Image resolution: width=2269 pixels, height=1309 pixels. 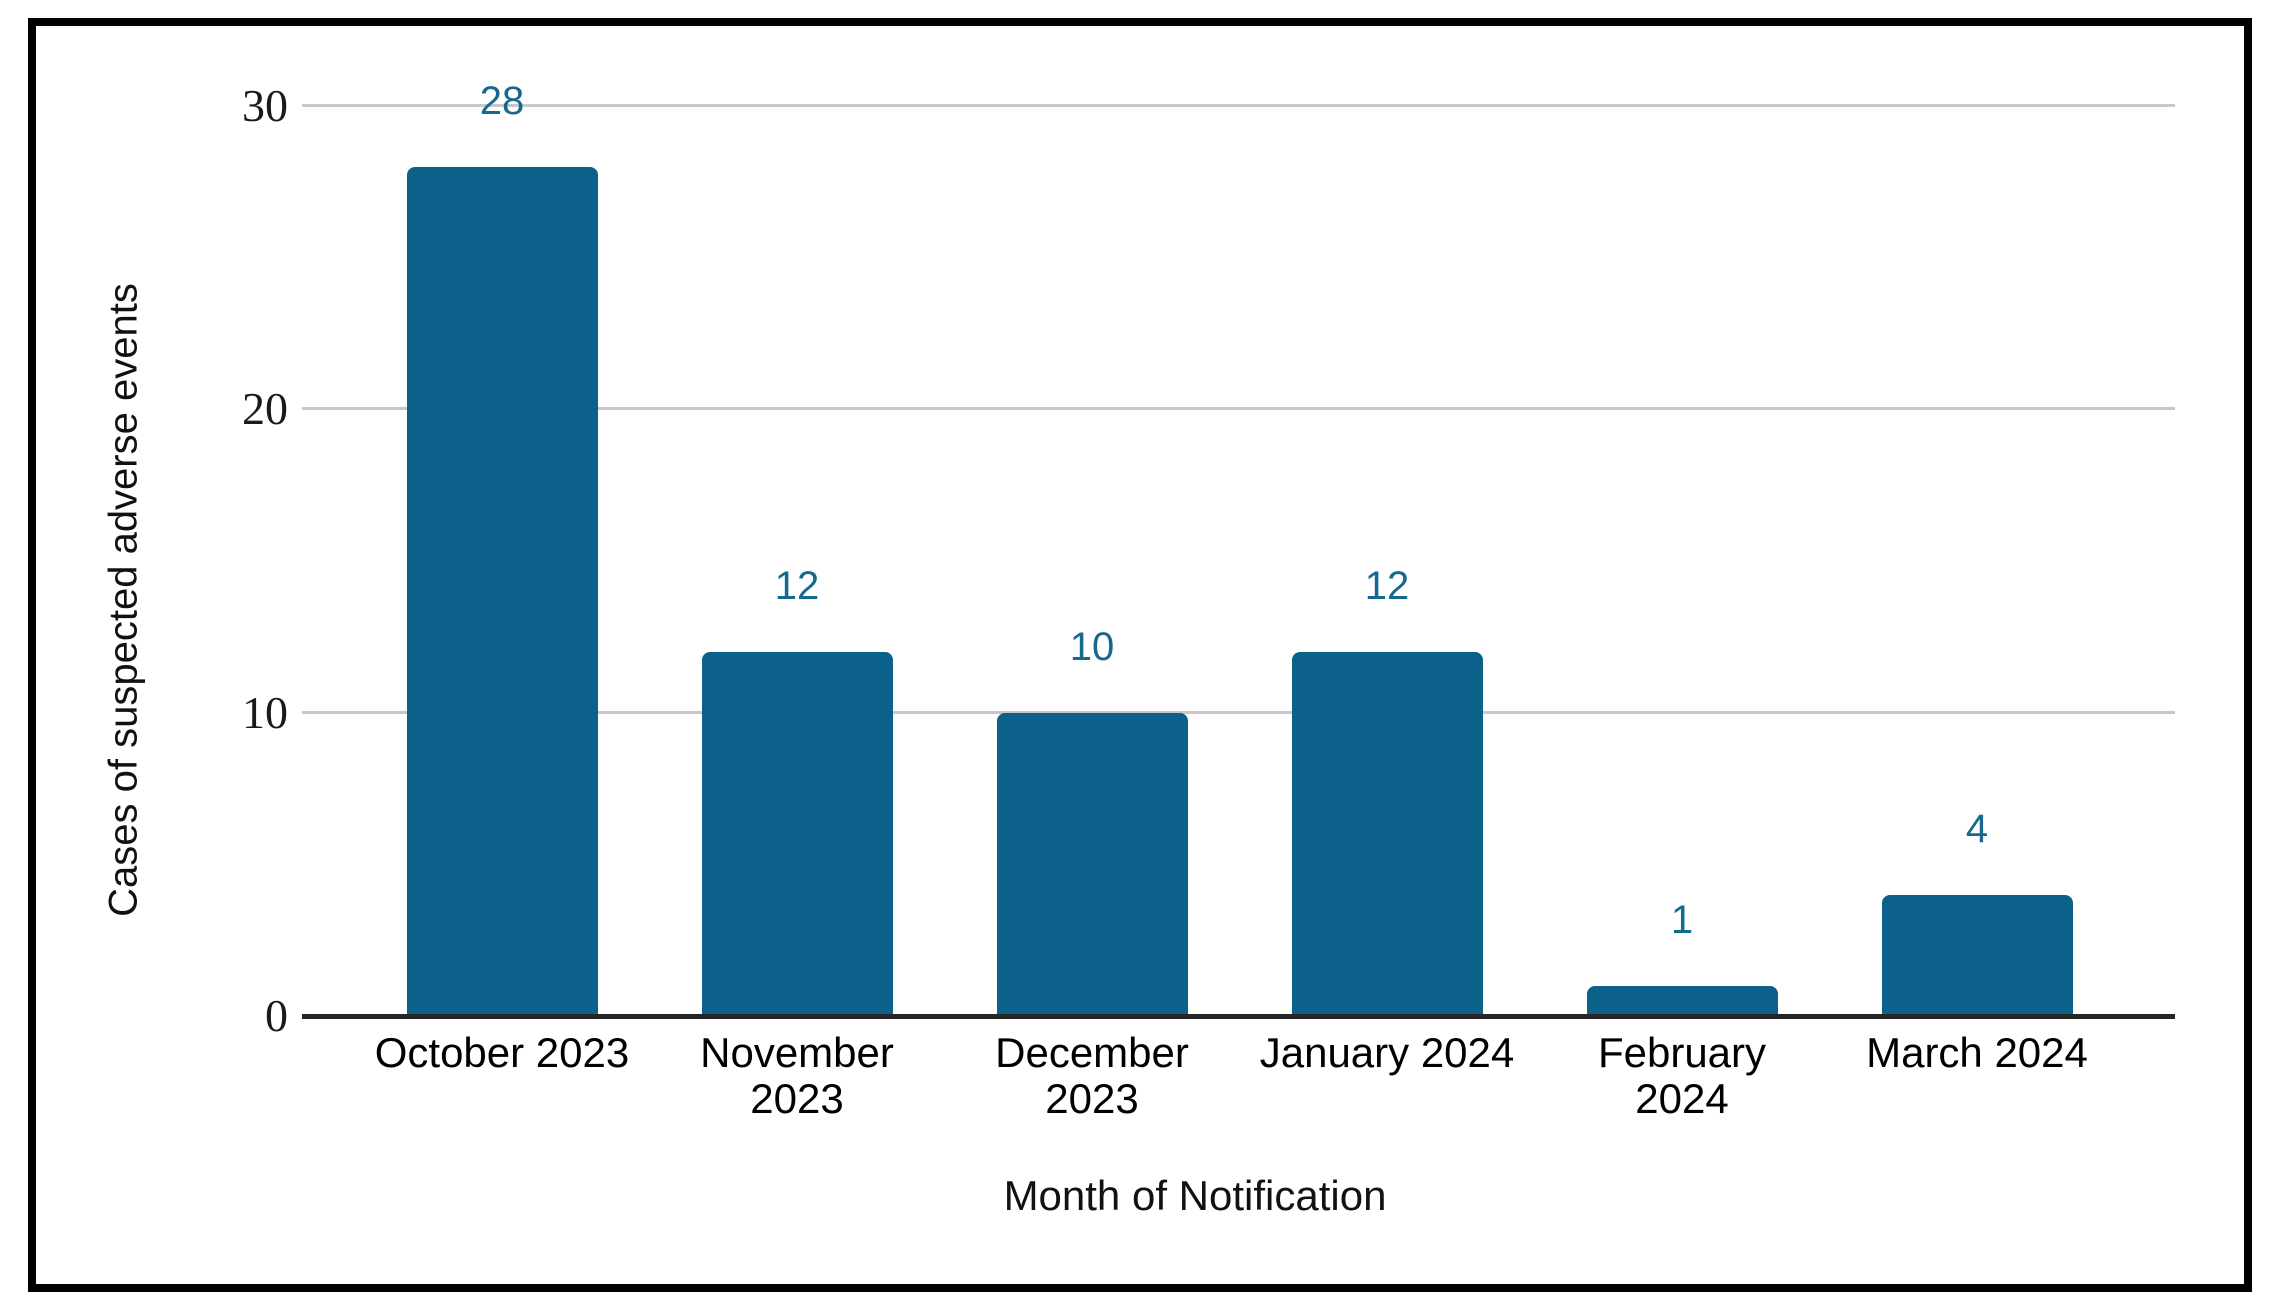 I want to click on y-tick-label: 20, so click(x=265, y=408).